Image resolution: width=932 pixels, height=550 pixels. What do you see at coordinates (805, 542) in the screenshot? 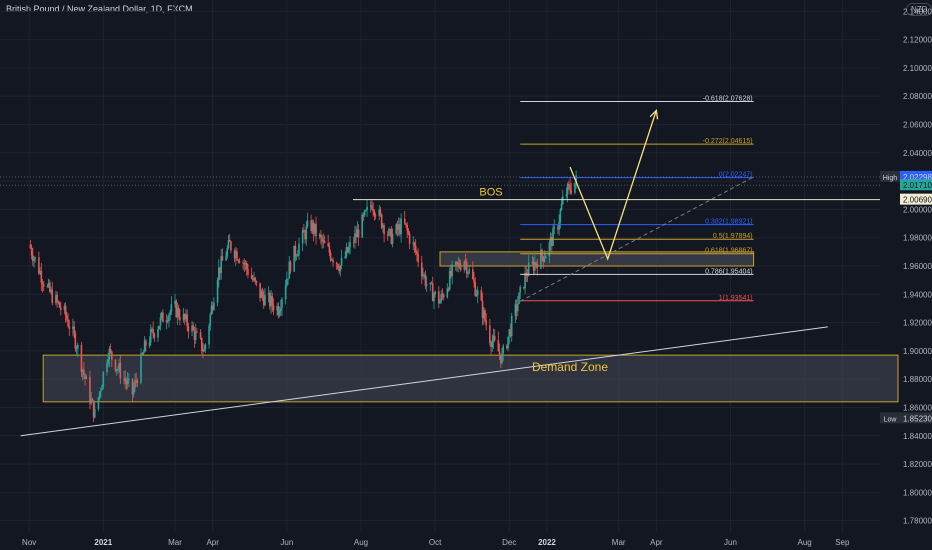
I see `x-tick-label: Aug` at bounding box center [805, 542].